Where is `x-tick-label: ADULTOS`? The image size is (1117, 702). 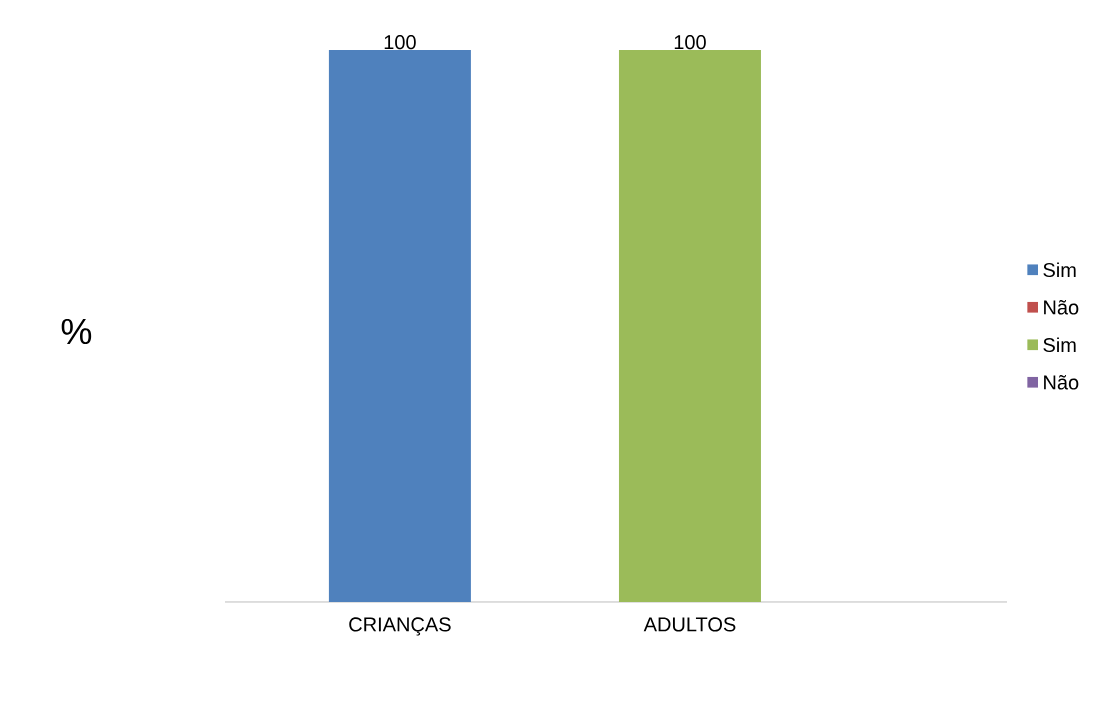
x-tick-label: ADULTOS is located at coordinates (689, 624).